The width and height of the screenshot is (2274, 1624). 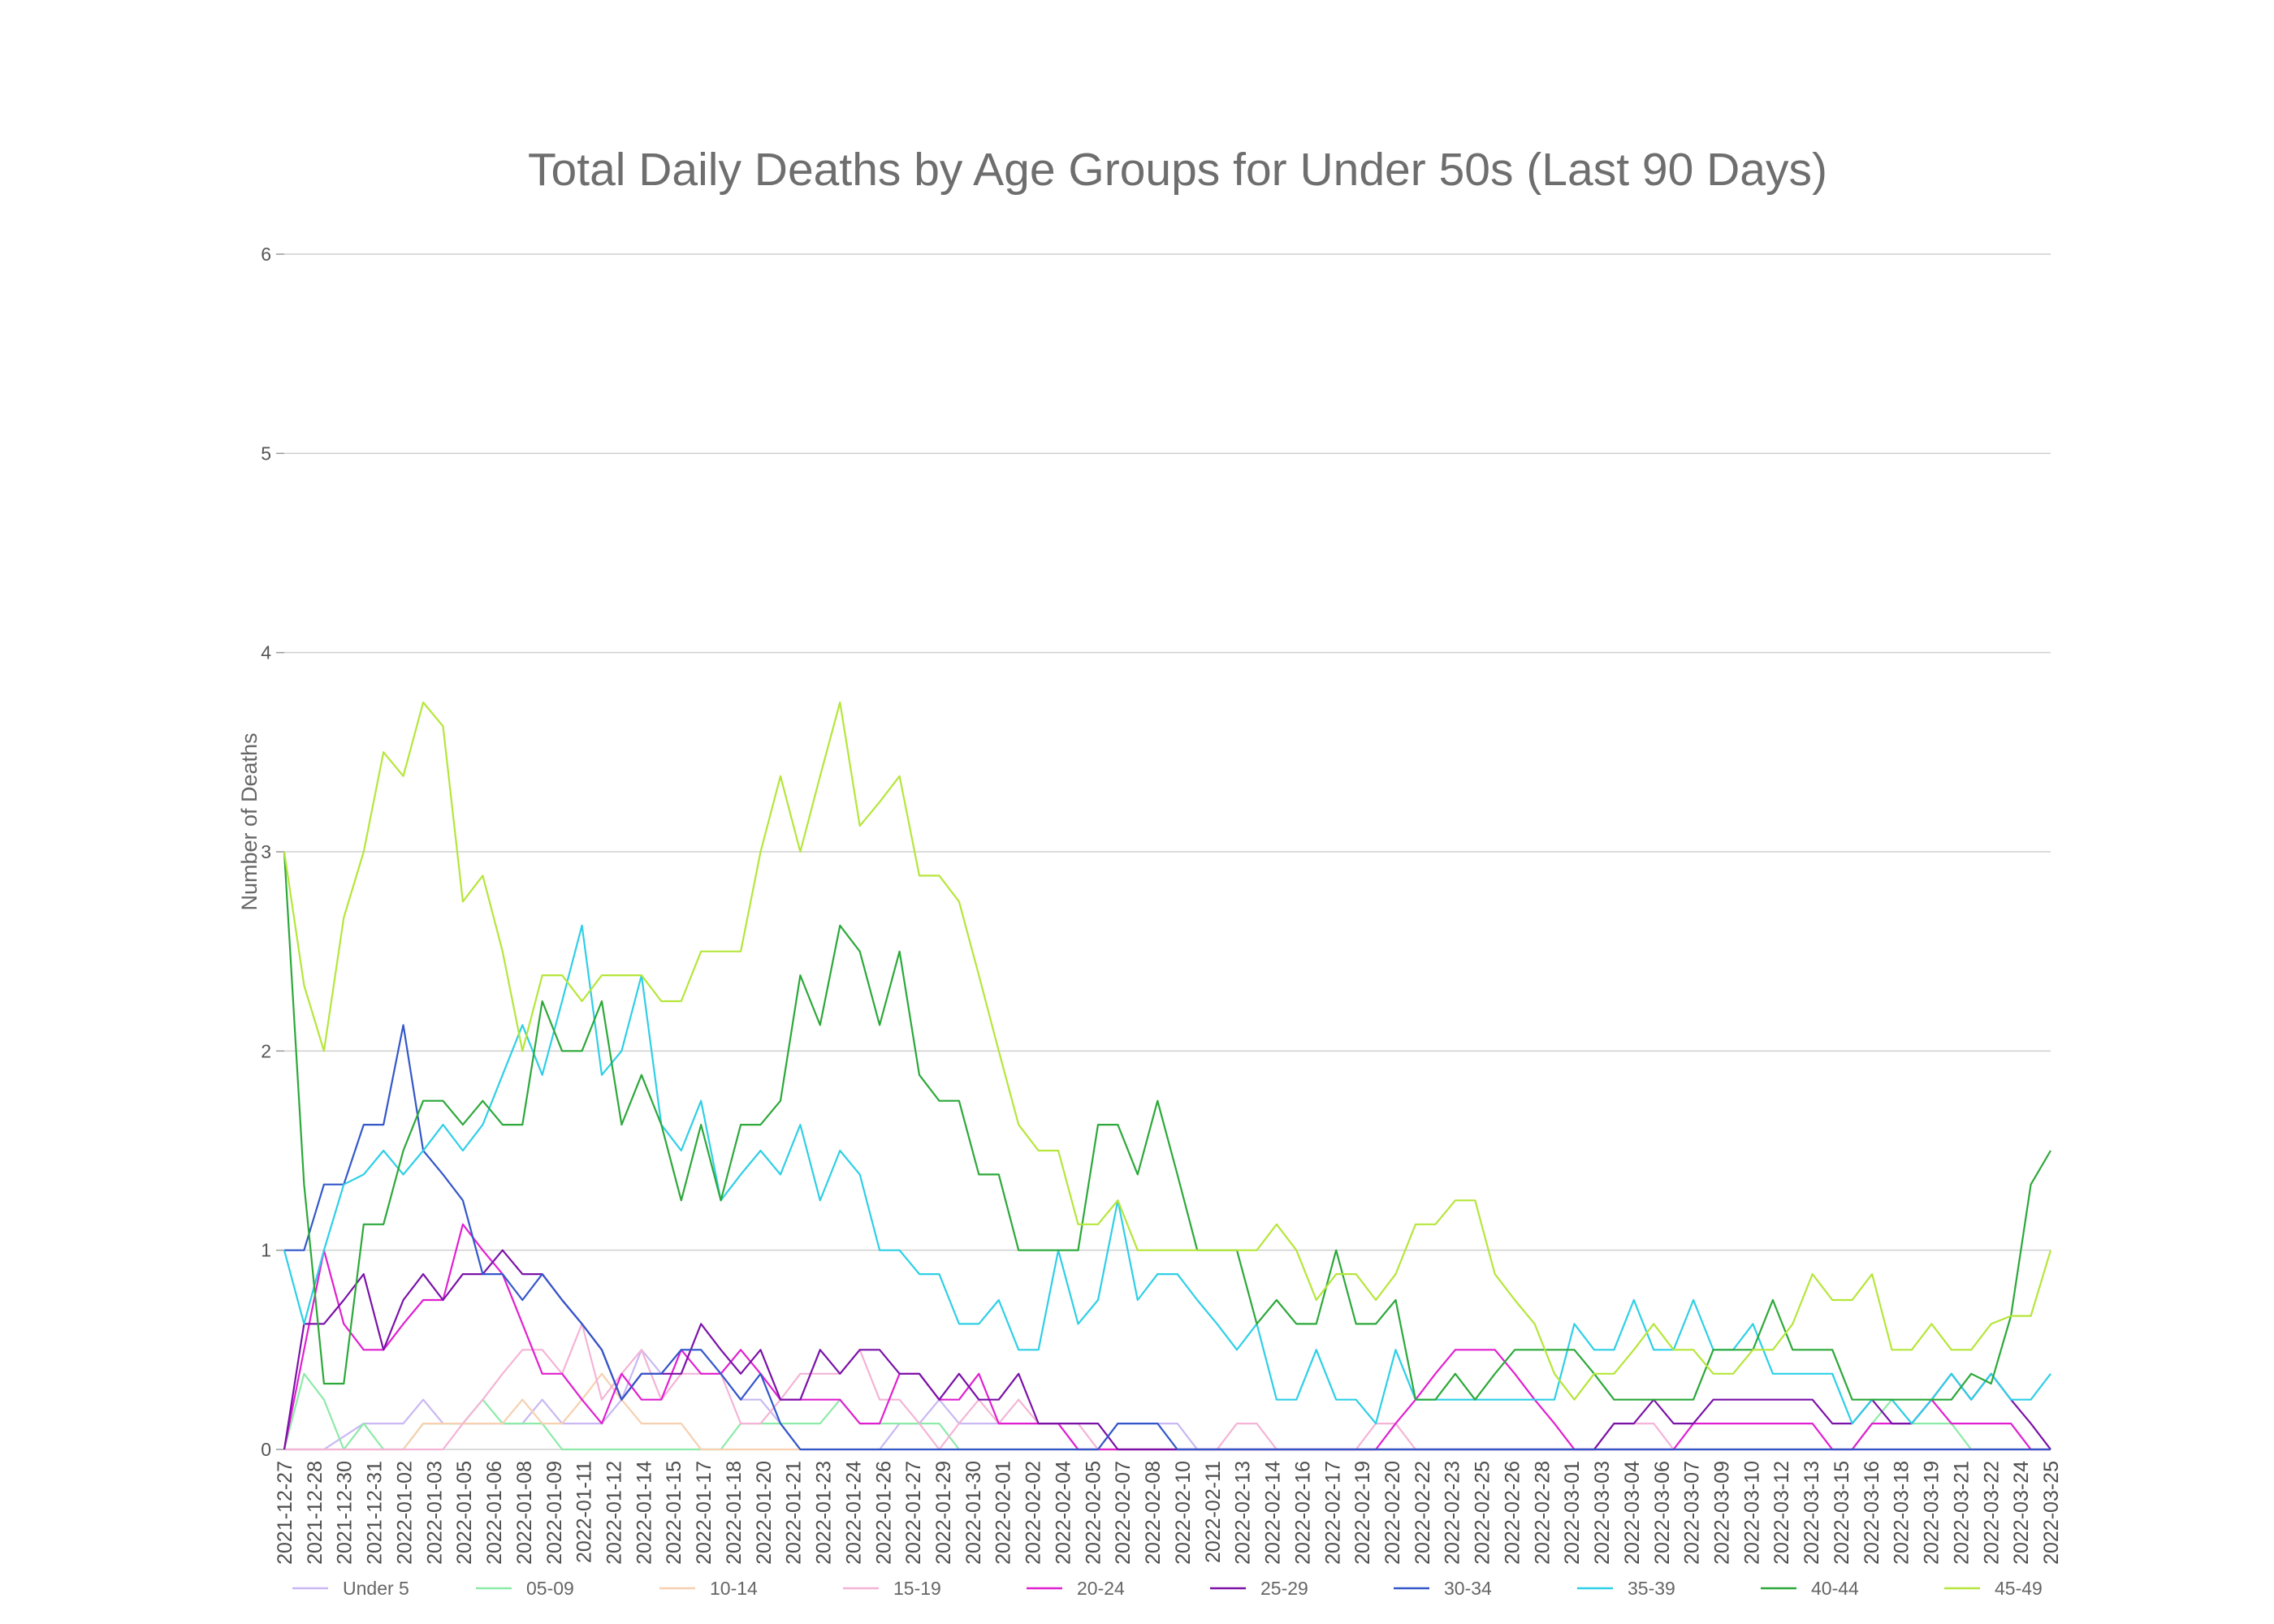 I want to click on legend-item-20-24: 20-24, so click(x=1076, y=1588).